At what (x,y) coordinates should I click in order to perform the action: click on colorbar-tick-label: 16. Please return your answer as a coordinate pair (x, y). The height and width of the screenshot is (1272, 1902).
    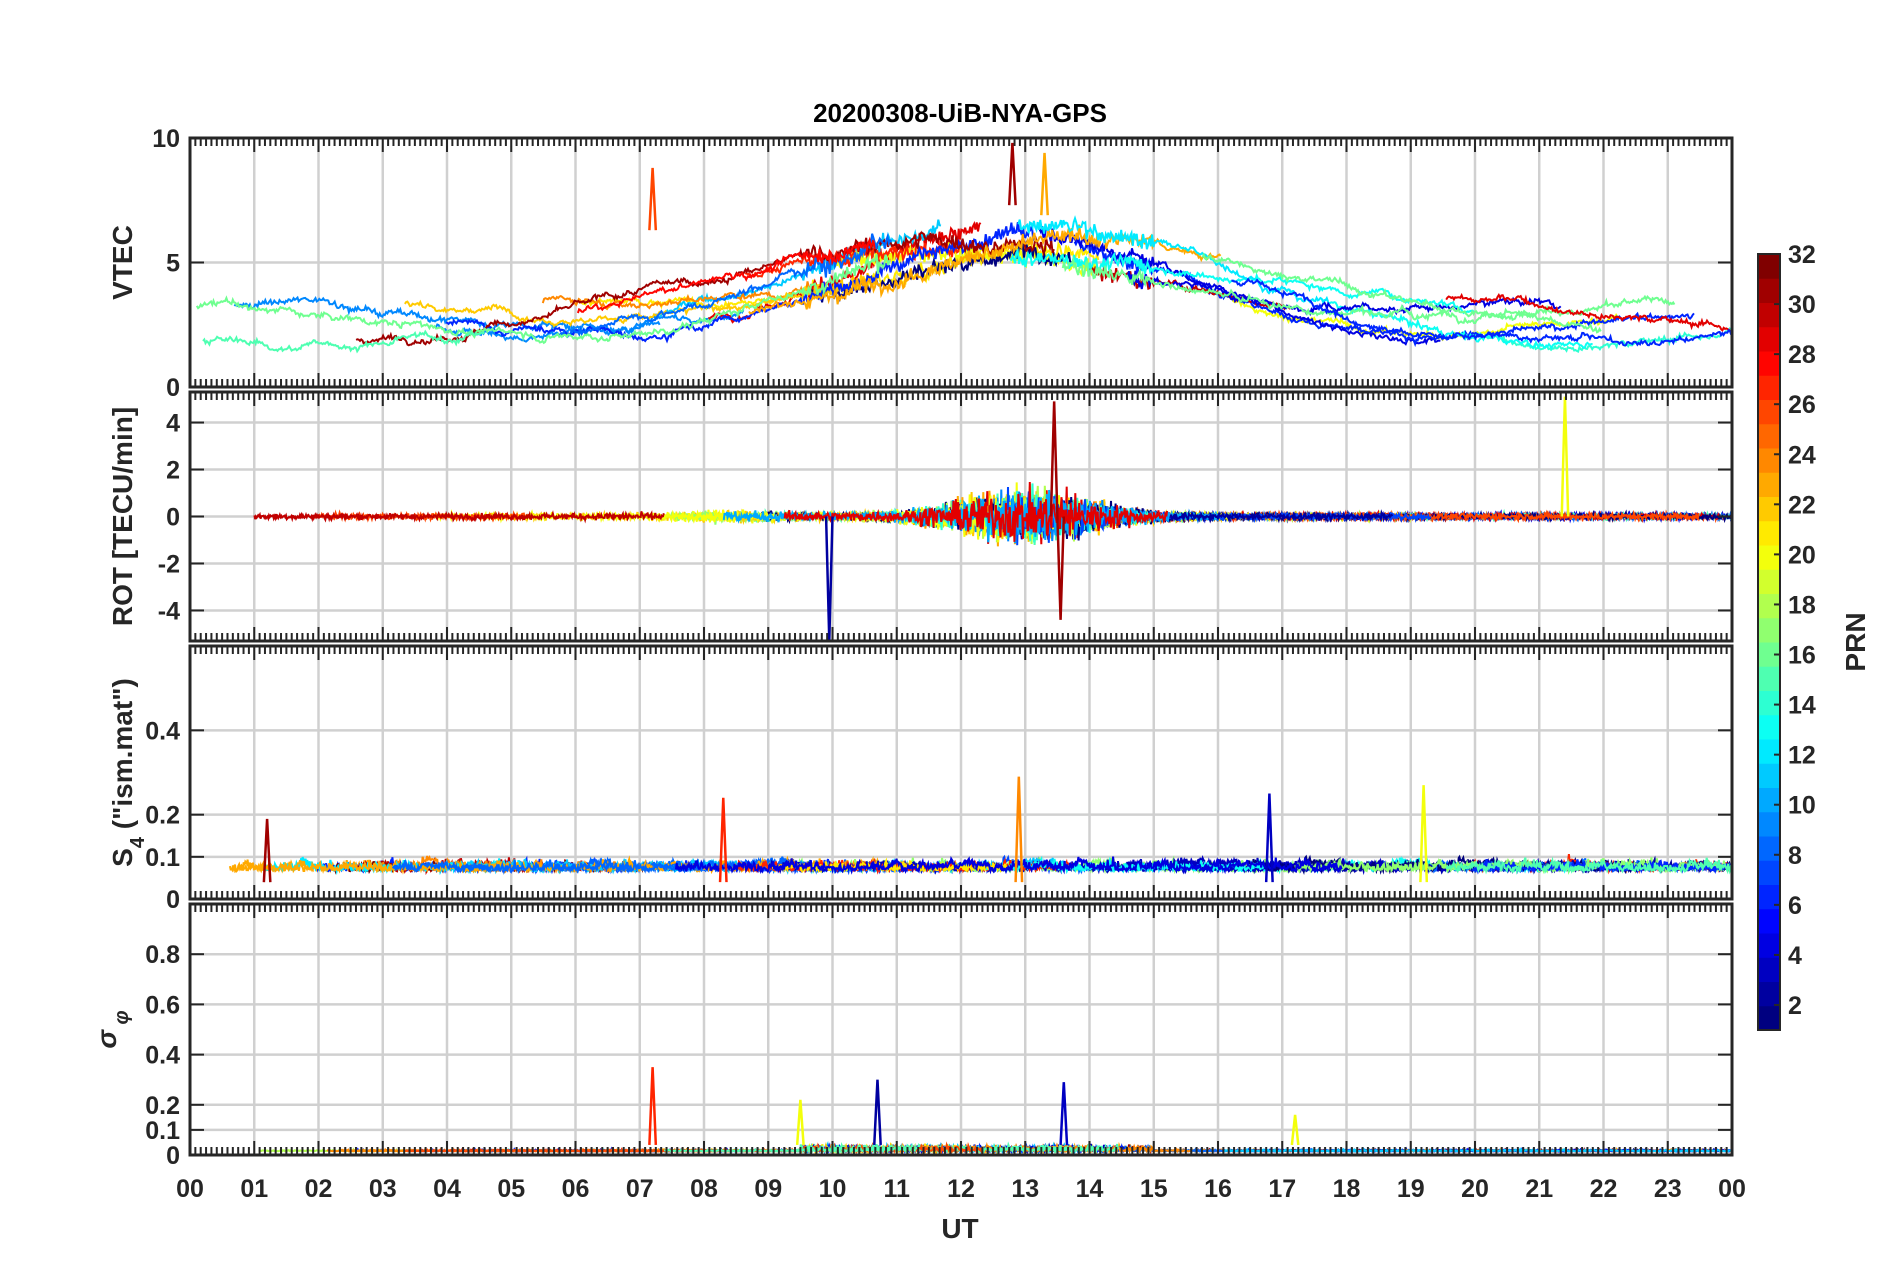
    Looking at the image, I should click on (1802, 656).